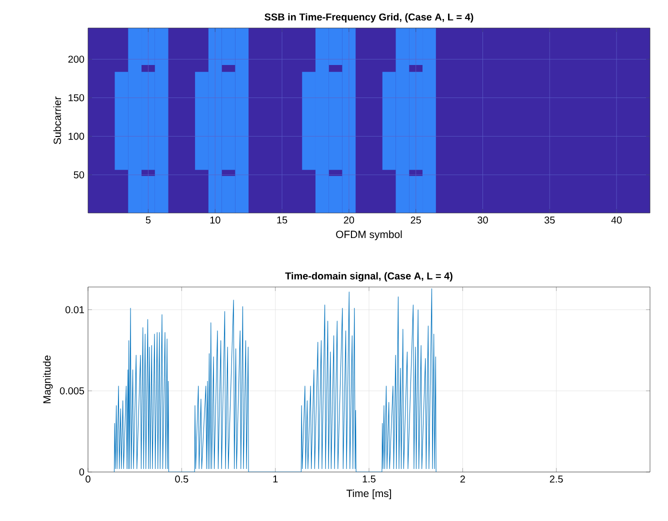 This screenshot has width=668, height=521. What do you see at coordinates (549, 220) in the screenshot?
I see `x-tick-label: 35` at bounding box center [549, 220].